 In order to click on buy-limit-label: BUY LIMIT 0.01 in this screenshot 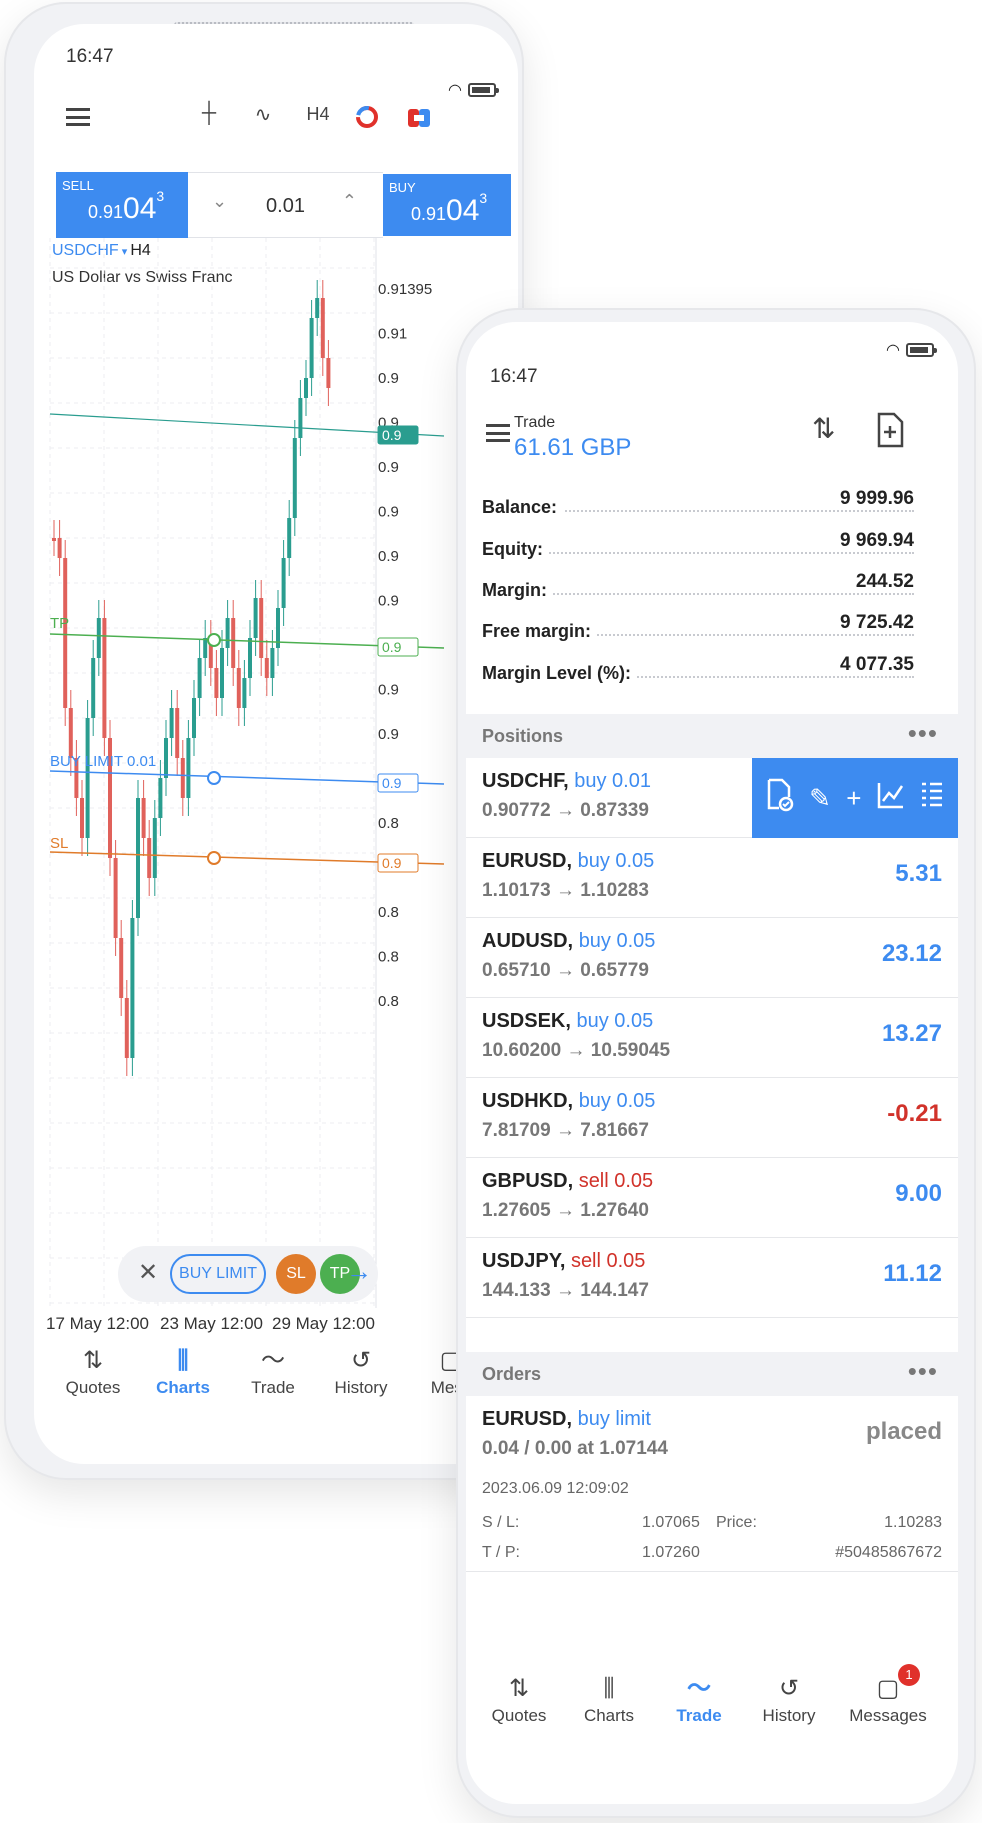, I will do `click(103, 761)`.